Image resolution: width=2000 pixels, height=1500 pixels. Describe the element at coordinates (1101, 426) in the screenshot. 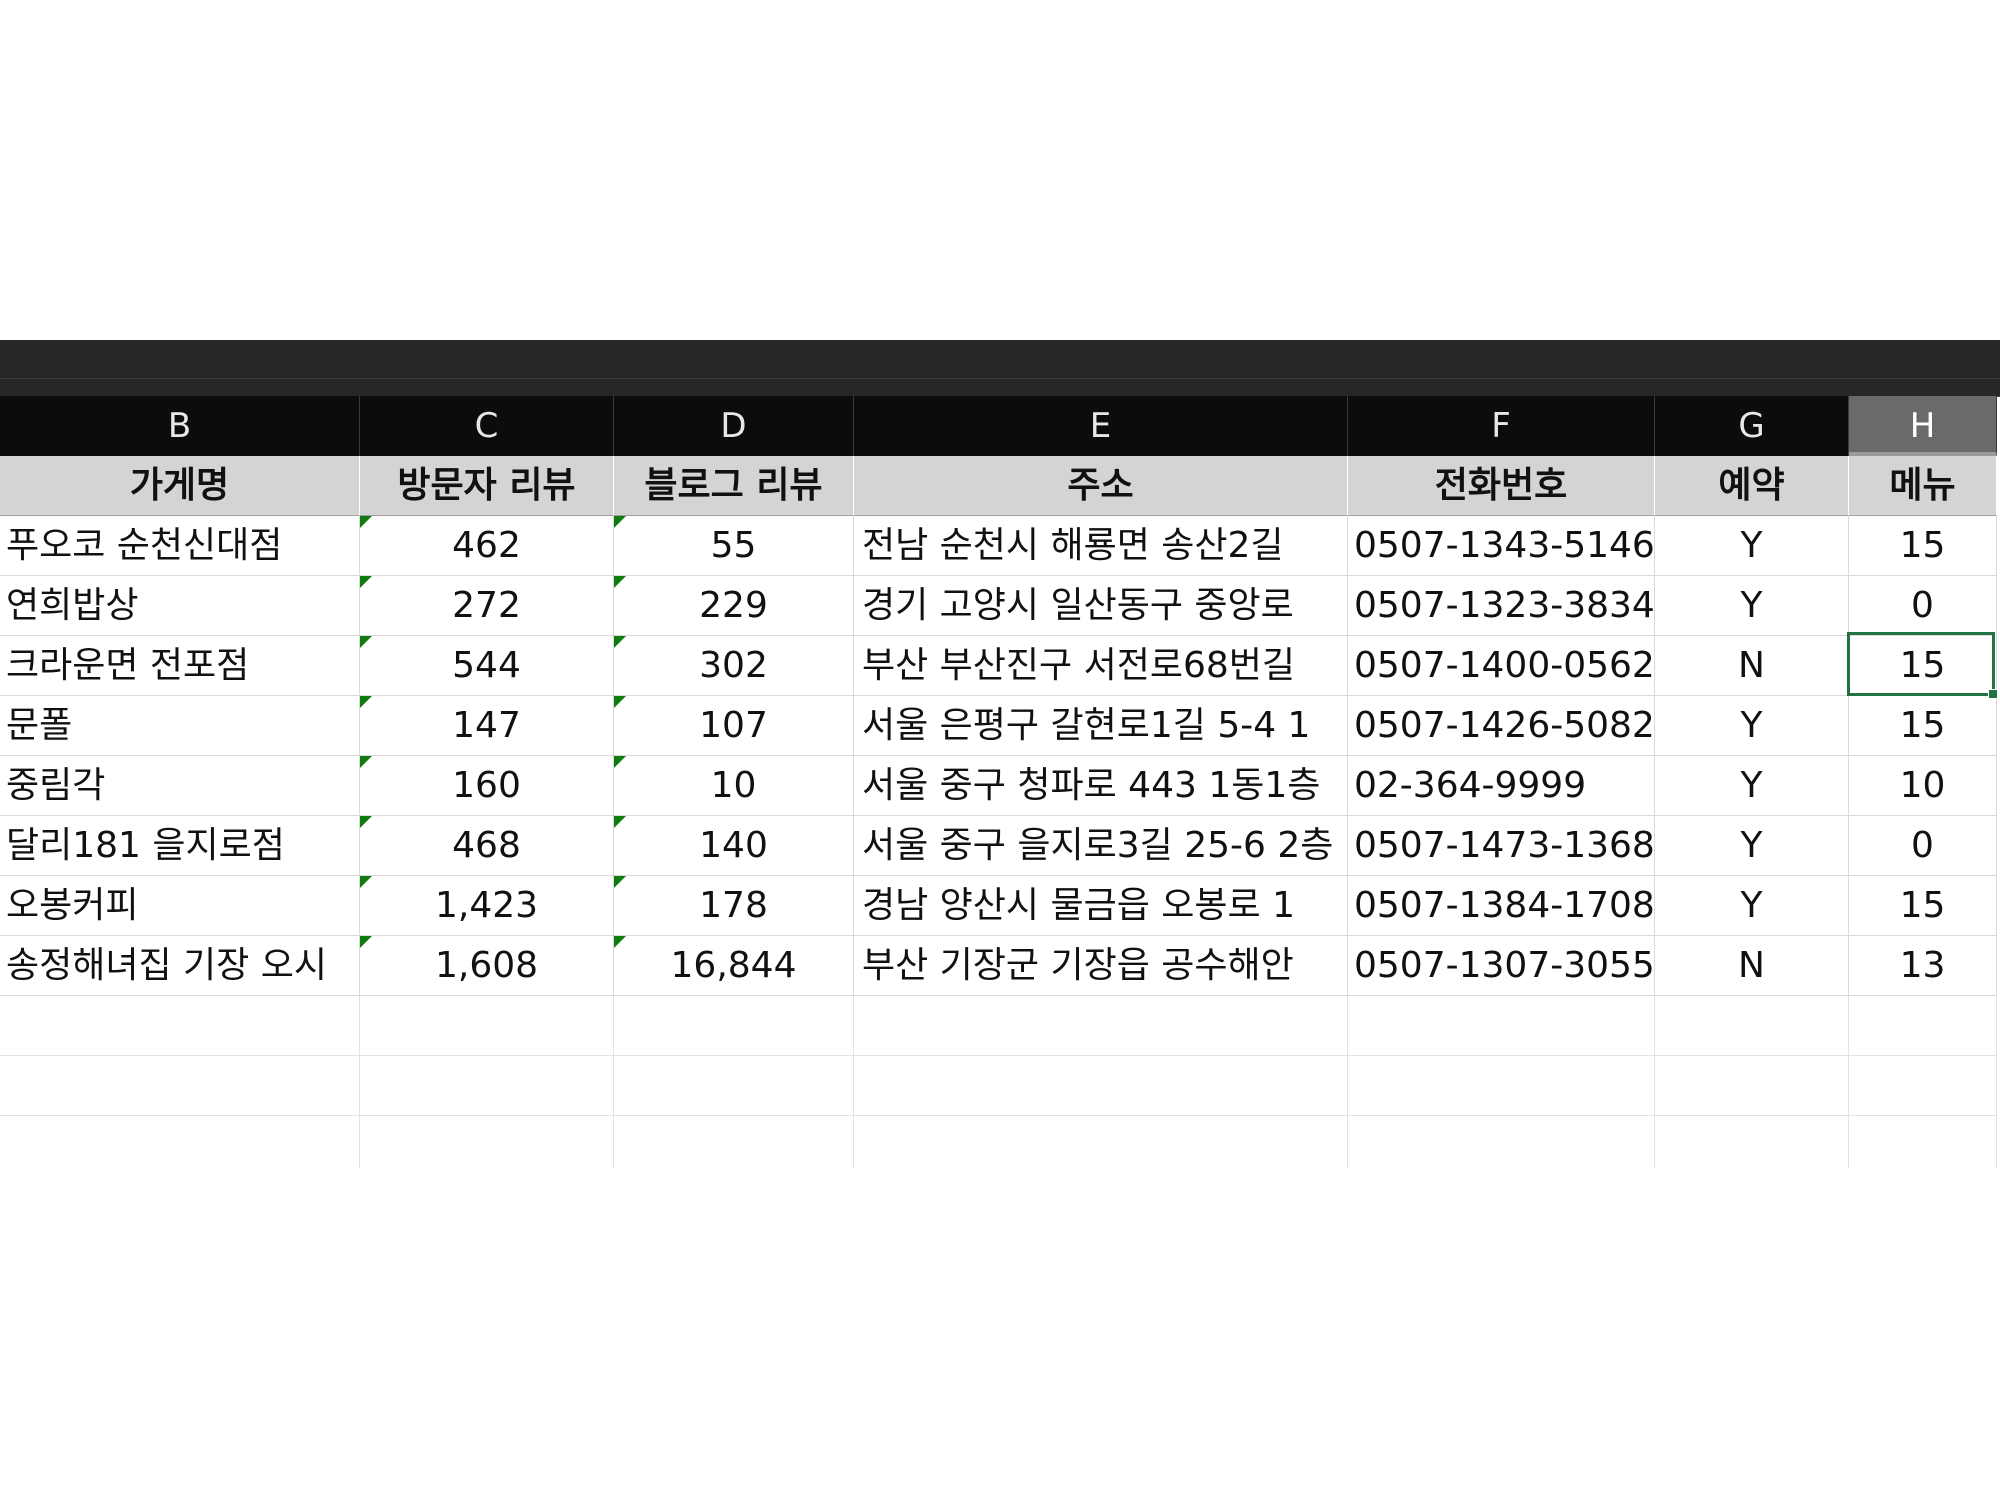

I see `column-header-e: E` at that location.